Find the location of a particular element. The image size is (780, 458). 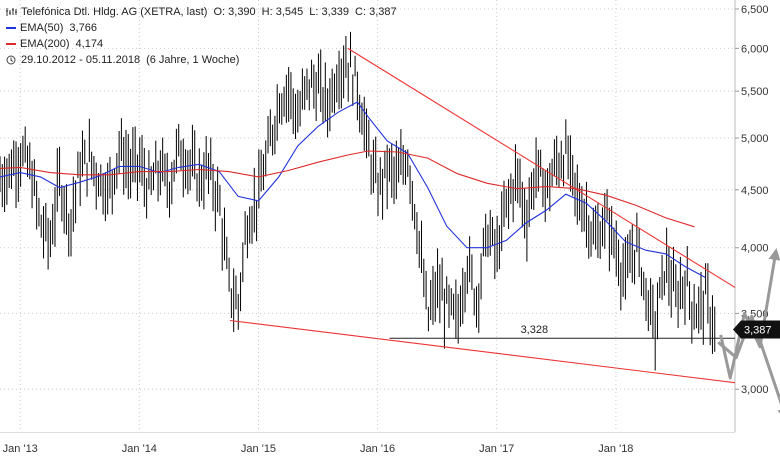

last-value-label: 3,387 is located at coordinates (758, 331).